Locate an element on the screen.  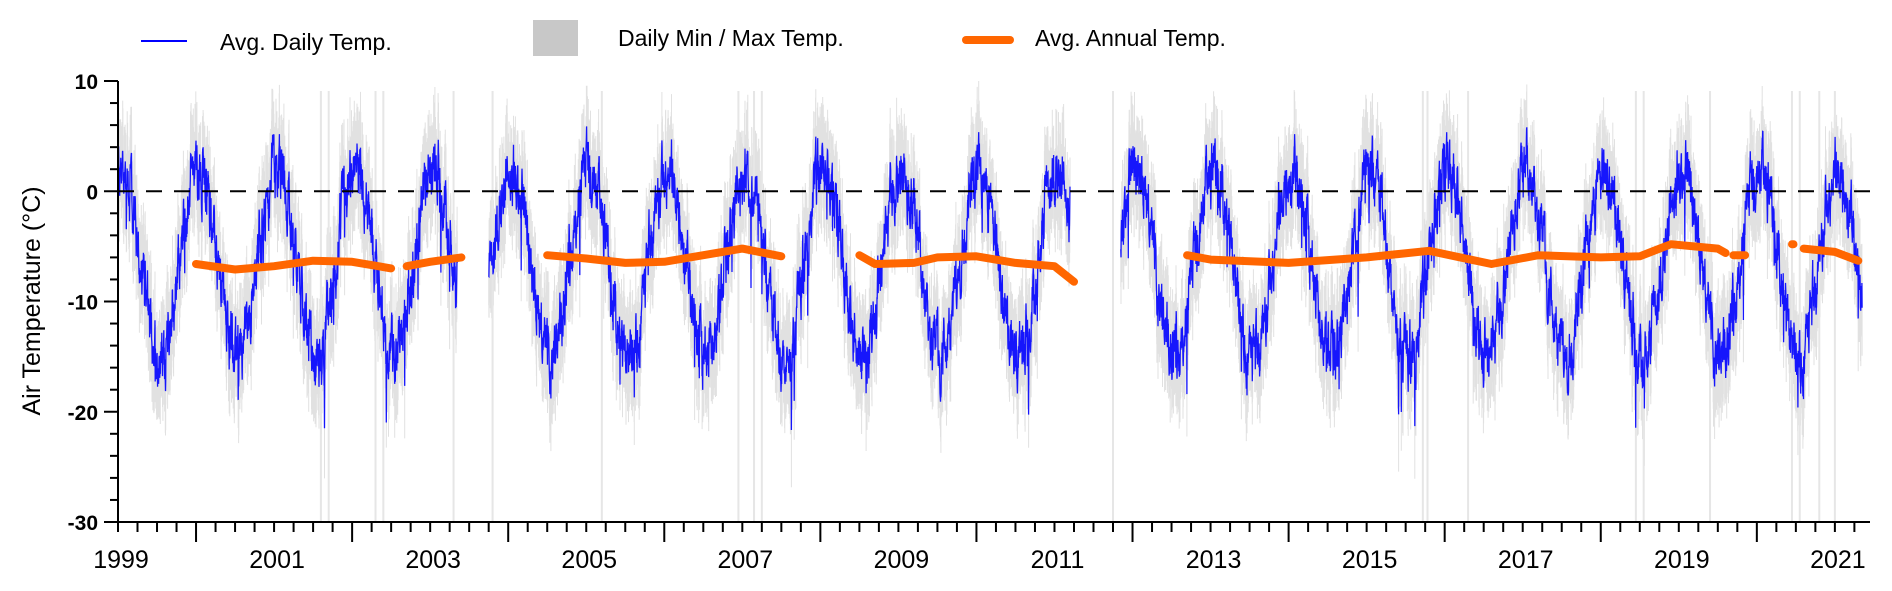
y-tick-label: -30 is located at coordinates (83, 523).